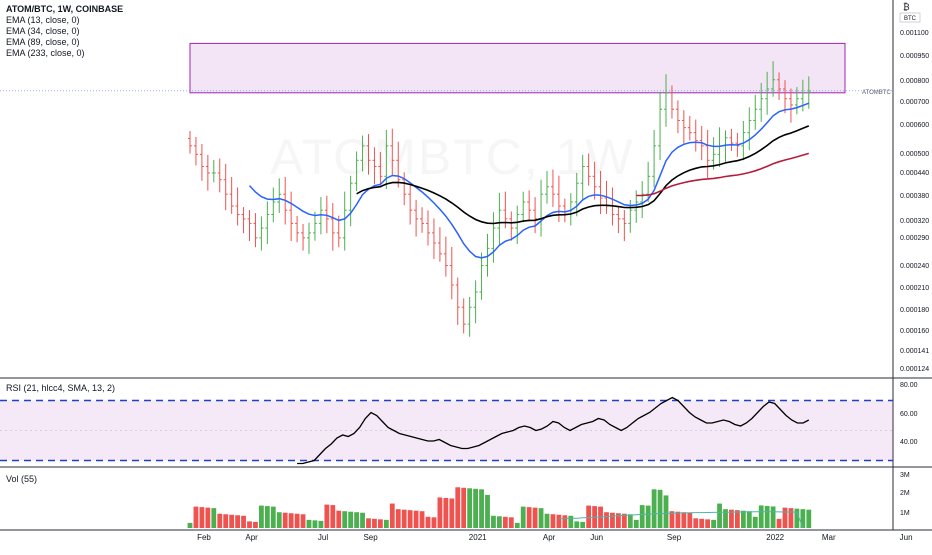  Describe the element at coordinates (43, 31) in the screenshot. I see `ema34-legend: EMA (34, close, 0)` at that location.